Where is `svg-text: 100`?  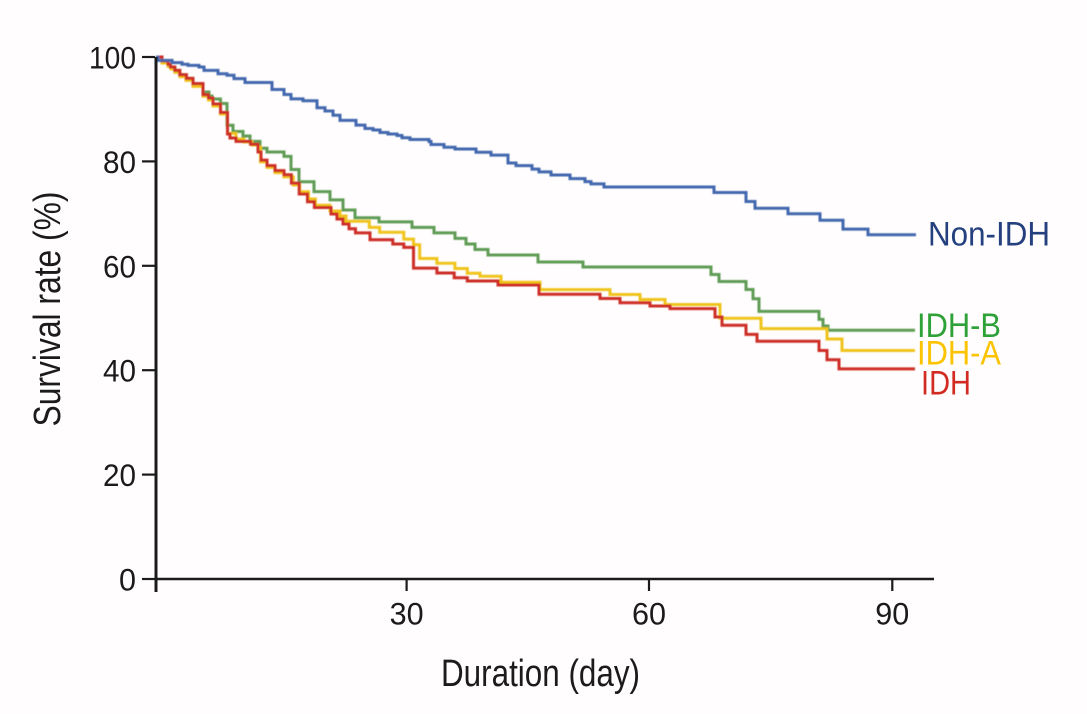
svg-text: 100 is located at coordinates (112, 58).